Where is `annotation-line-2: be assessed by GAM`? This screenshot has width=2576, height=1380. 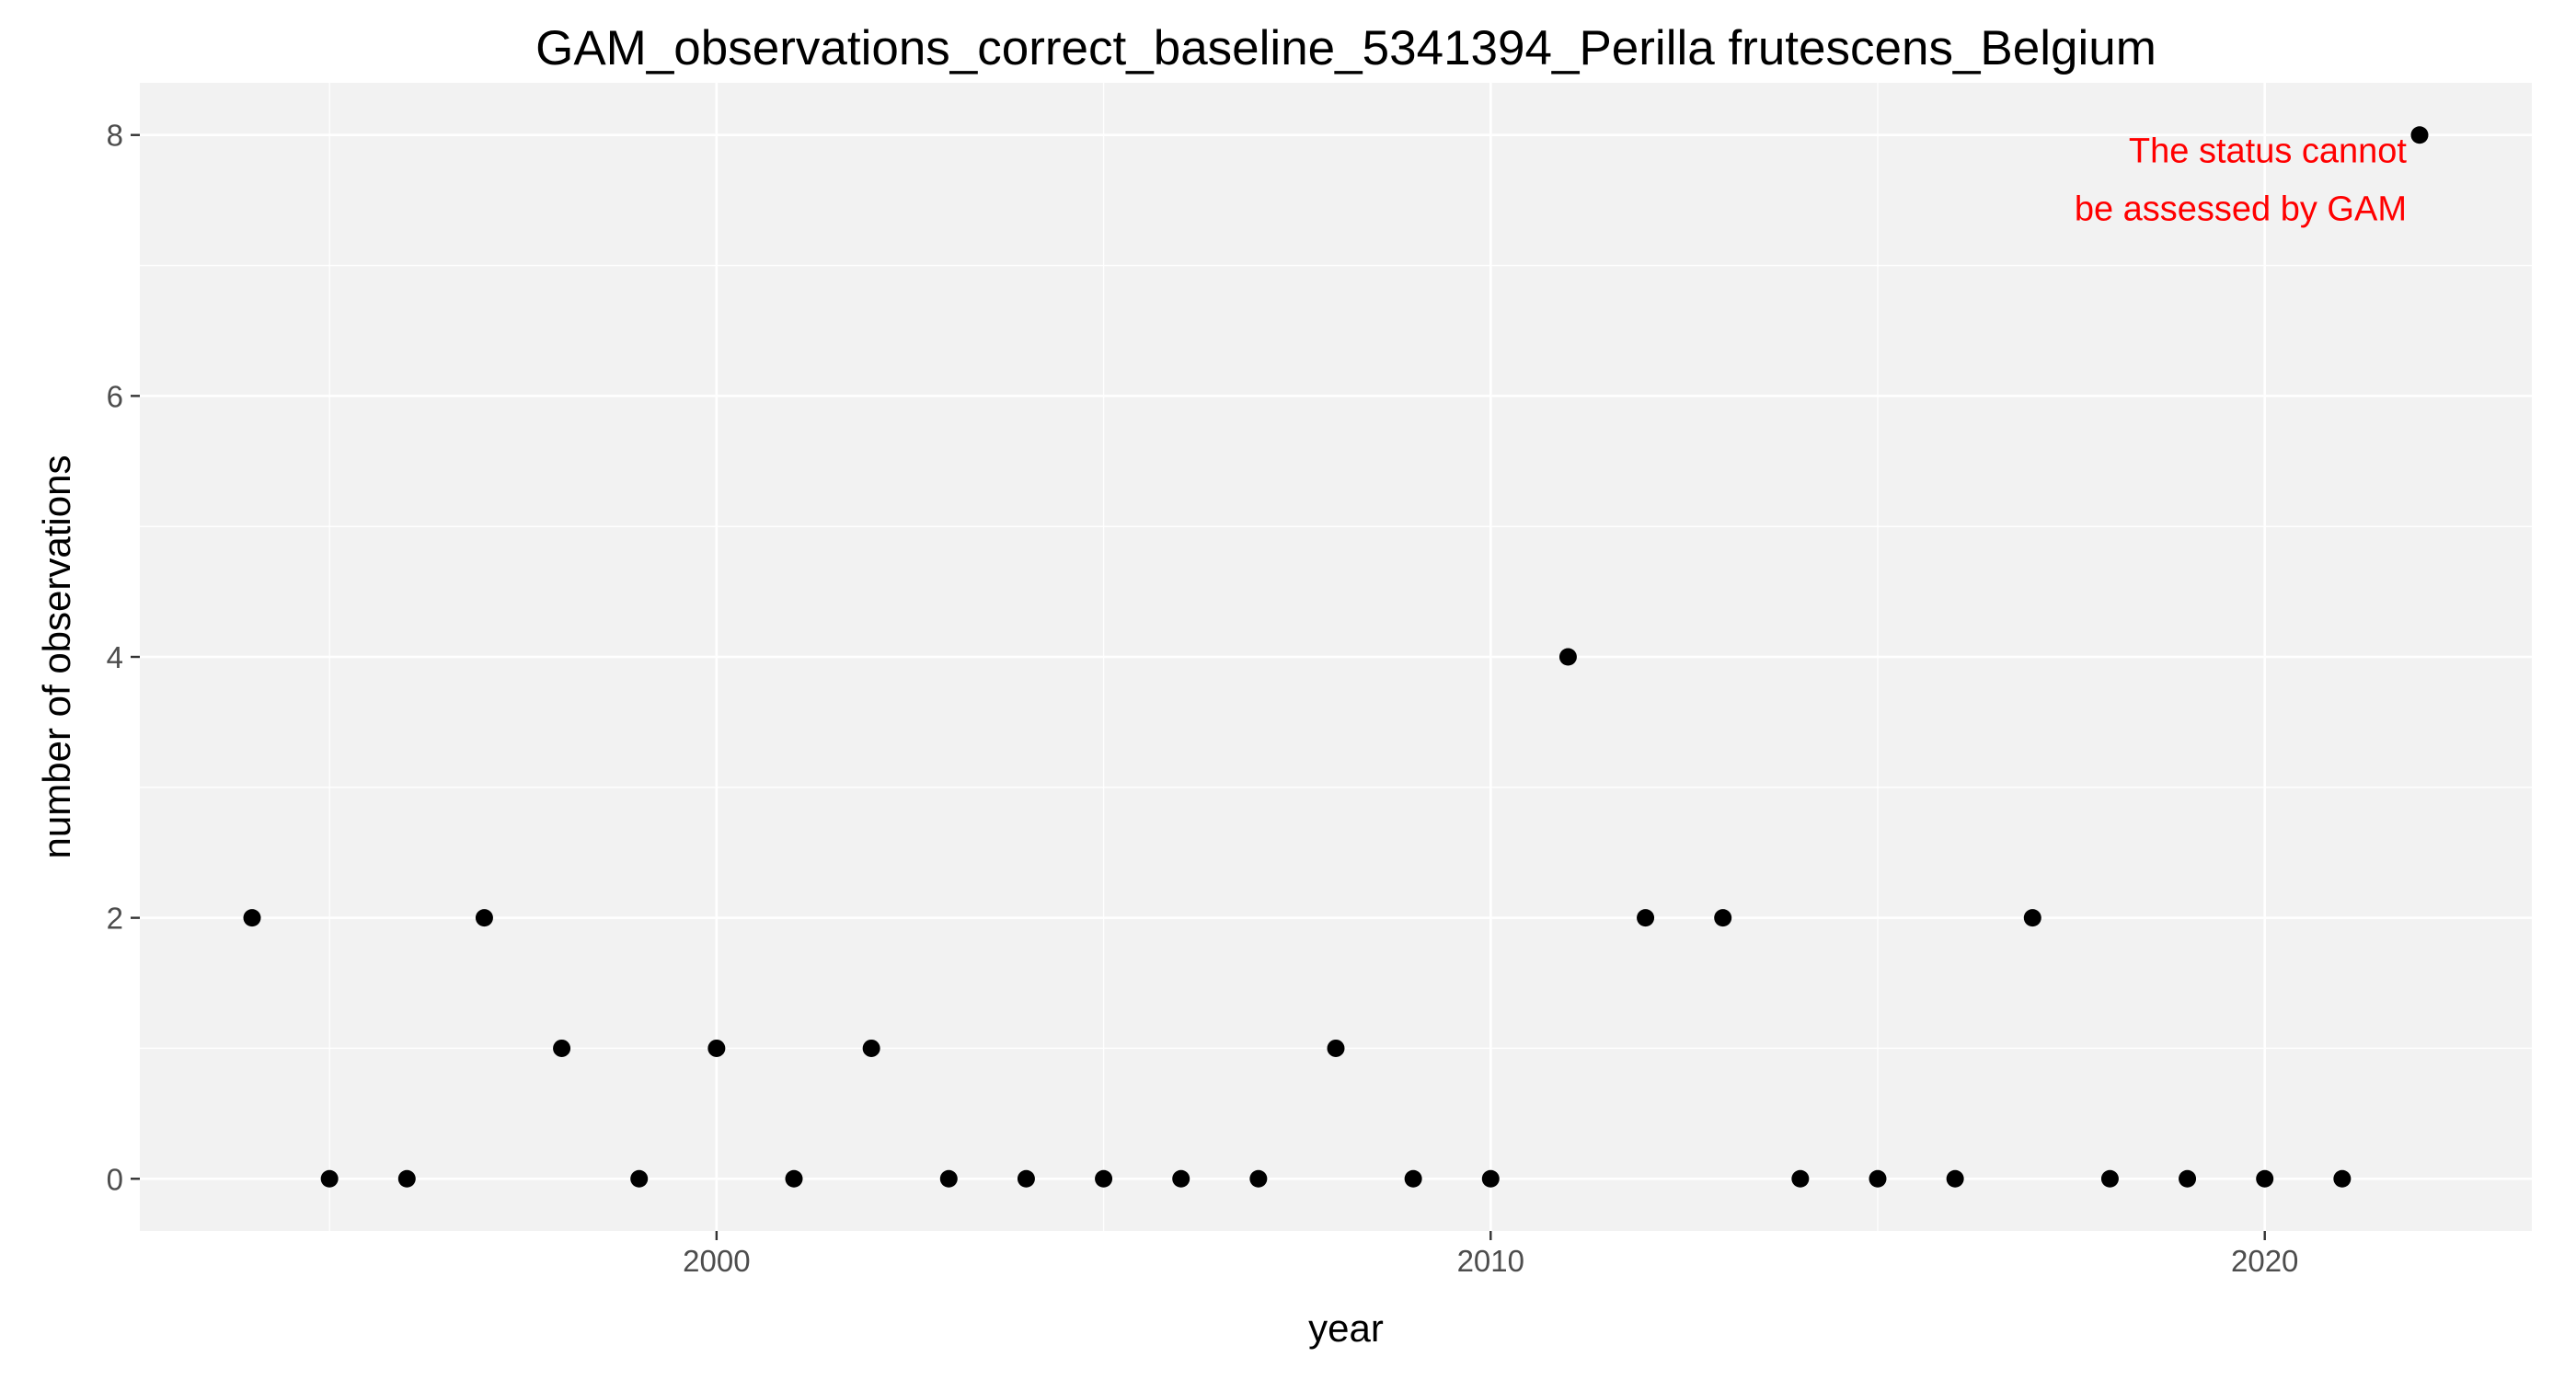
annotation-line-2: be assessed by GAM is located at coordinates (2241, 209).